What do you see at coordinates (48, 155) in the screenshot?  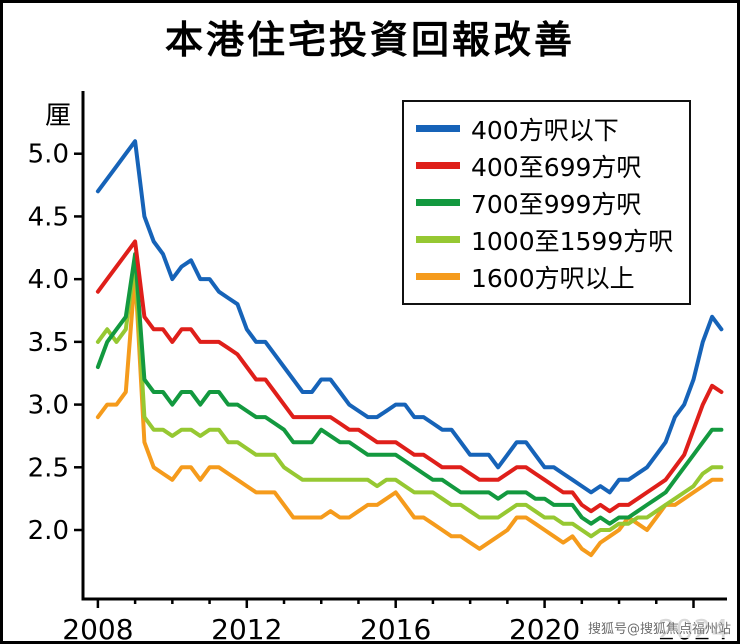 I see `y-tick-label: 5.0` at bounding box center [48, 155].